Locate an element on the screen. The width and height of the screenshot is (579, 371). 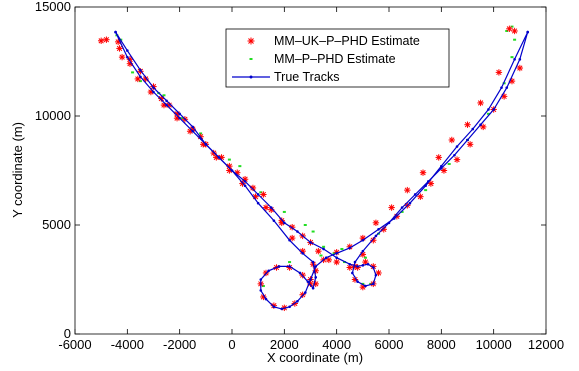
legend-label-mm-uk: MM–UK–P–PHD Estimate is located at coordinates (347, 41).